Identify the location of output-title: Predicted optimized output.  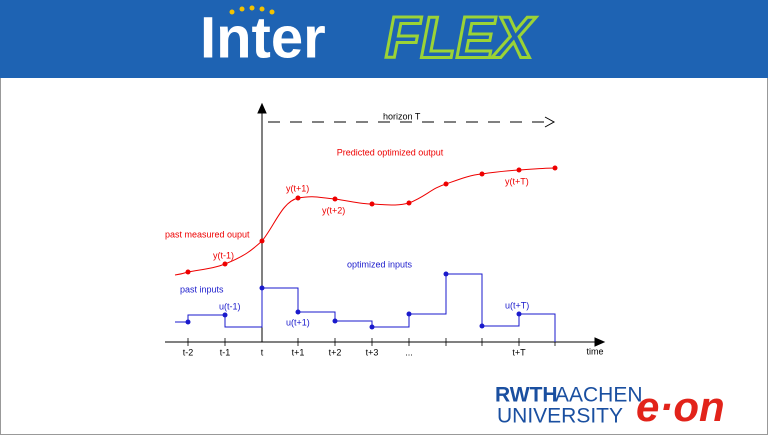
(390, 152).